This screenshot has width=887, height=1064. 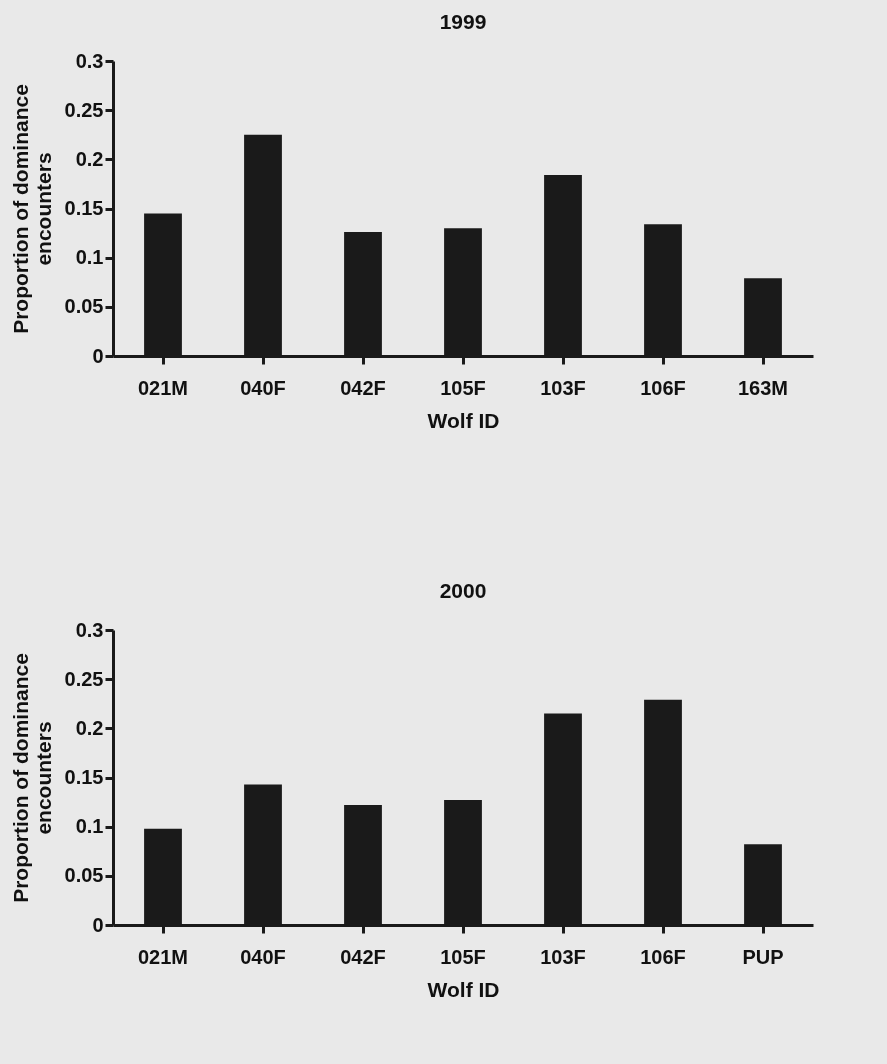 What do you see at coordinates (463, 21) in the screenshot?
I see `chart-title: 1999` at bounding box center [463, 21].